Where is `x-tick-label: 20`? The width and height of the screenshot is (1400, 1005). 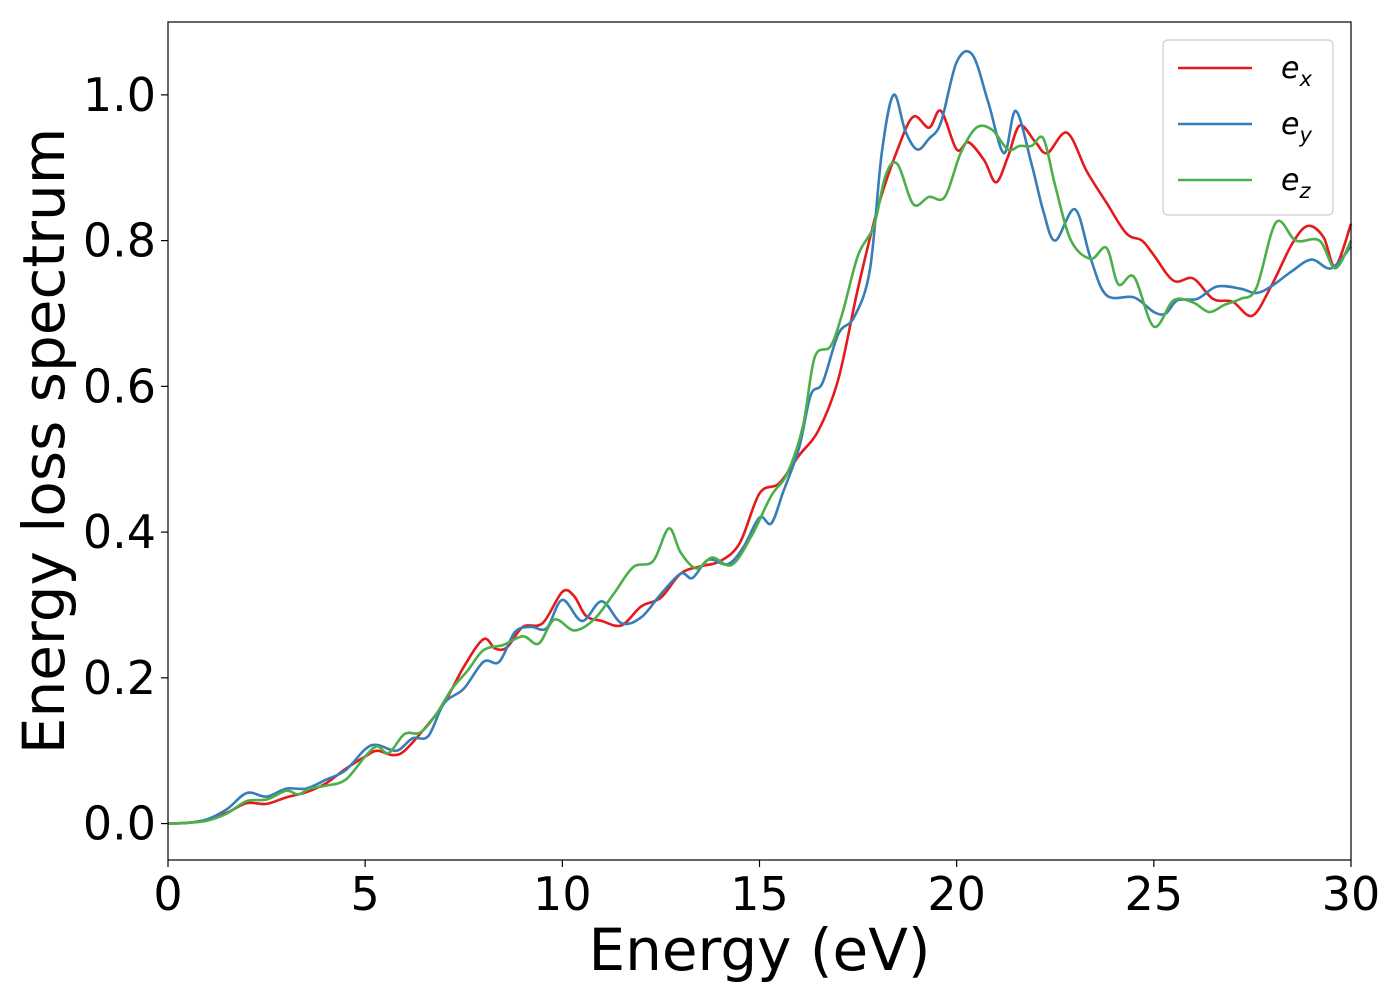
x-tick-label: 20 is located at coordinates (956, 894).